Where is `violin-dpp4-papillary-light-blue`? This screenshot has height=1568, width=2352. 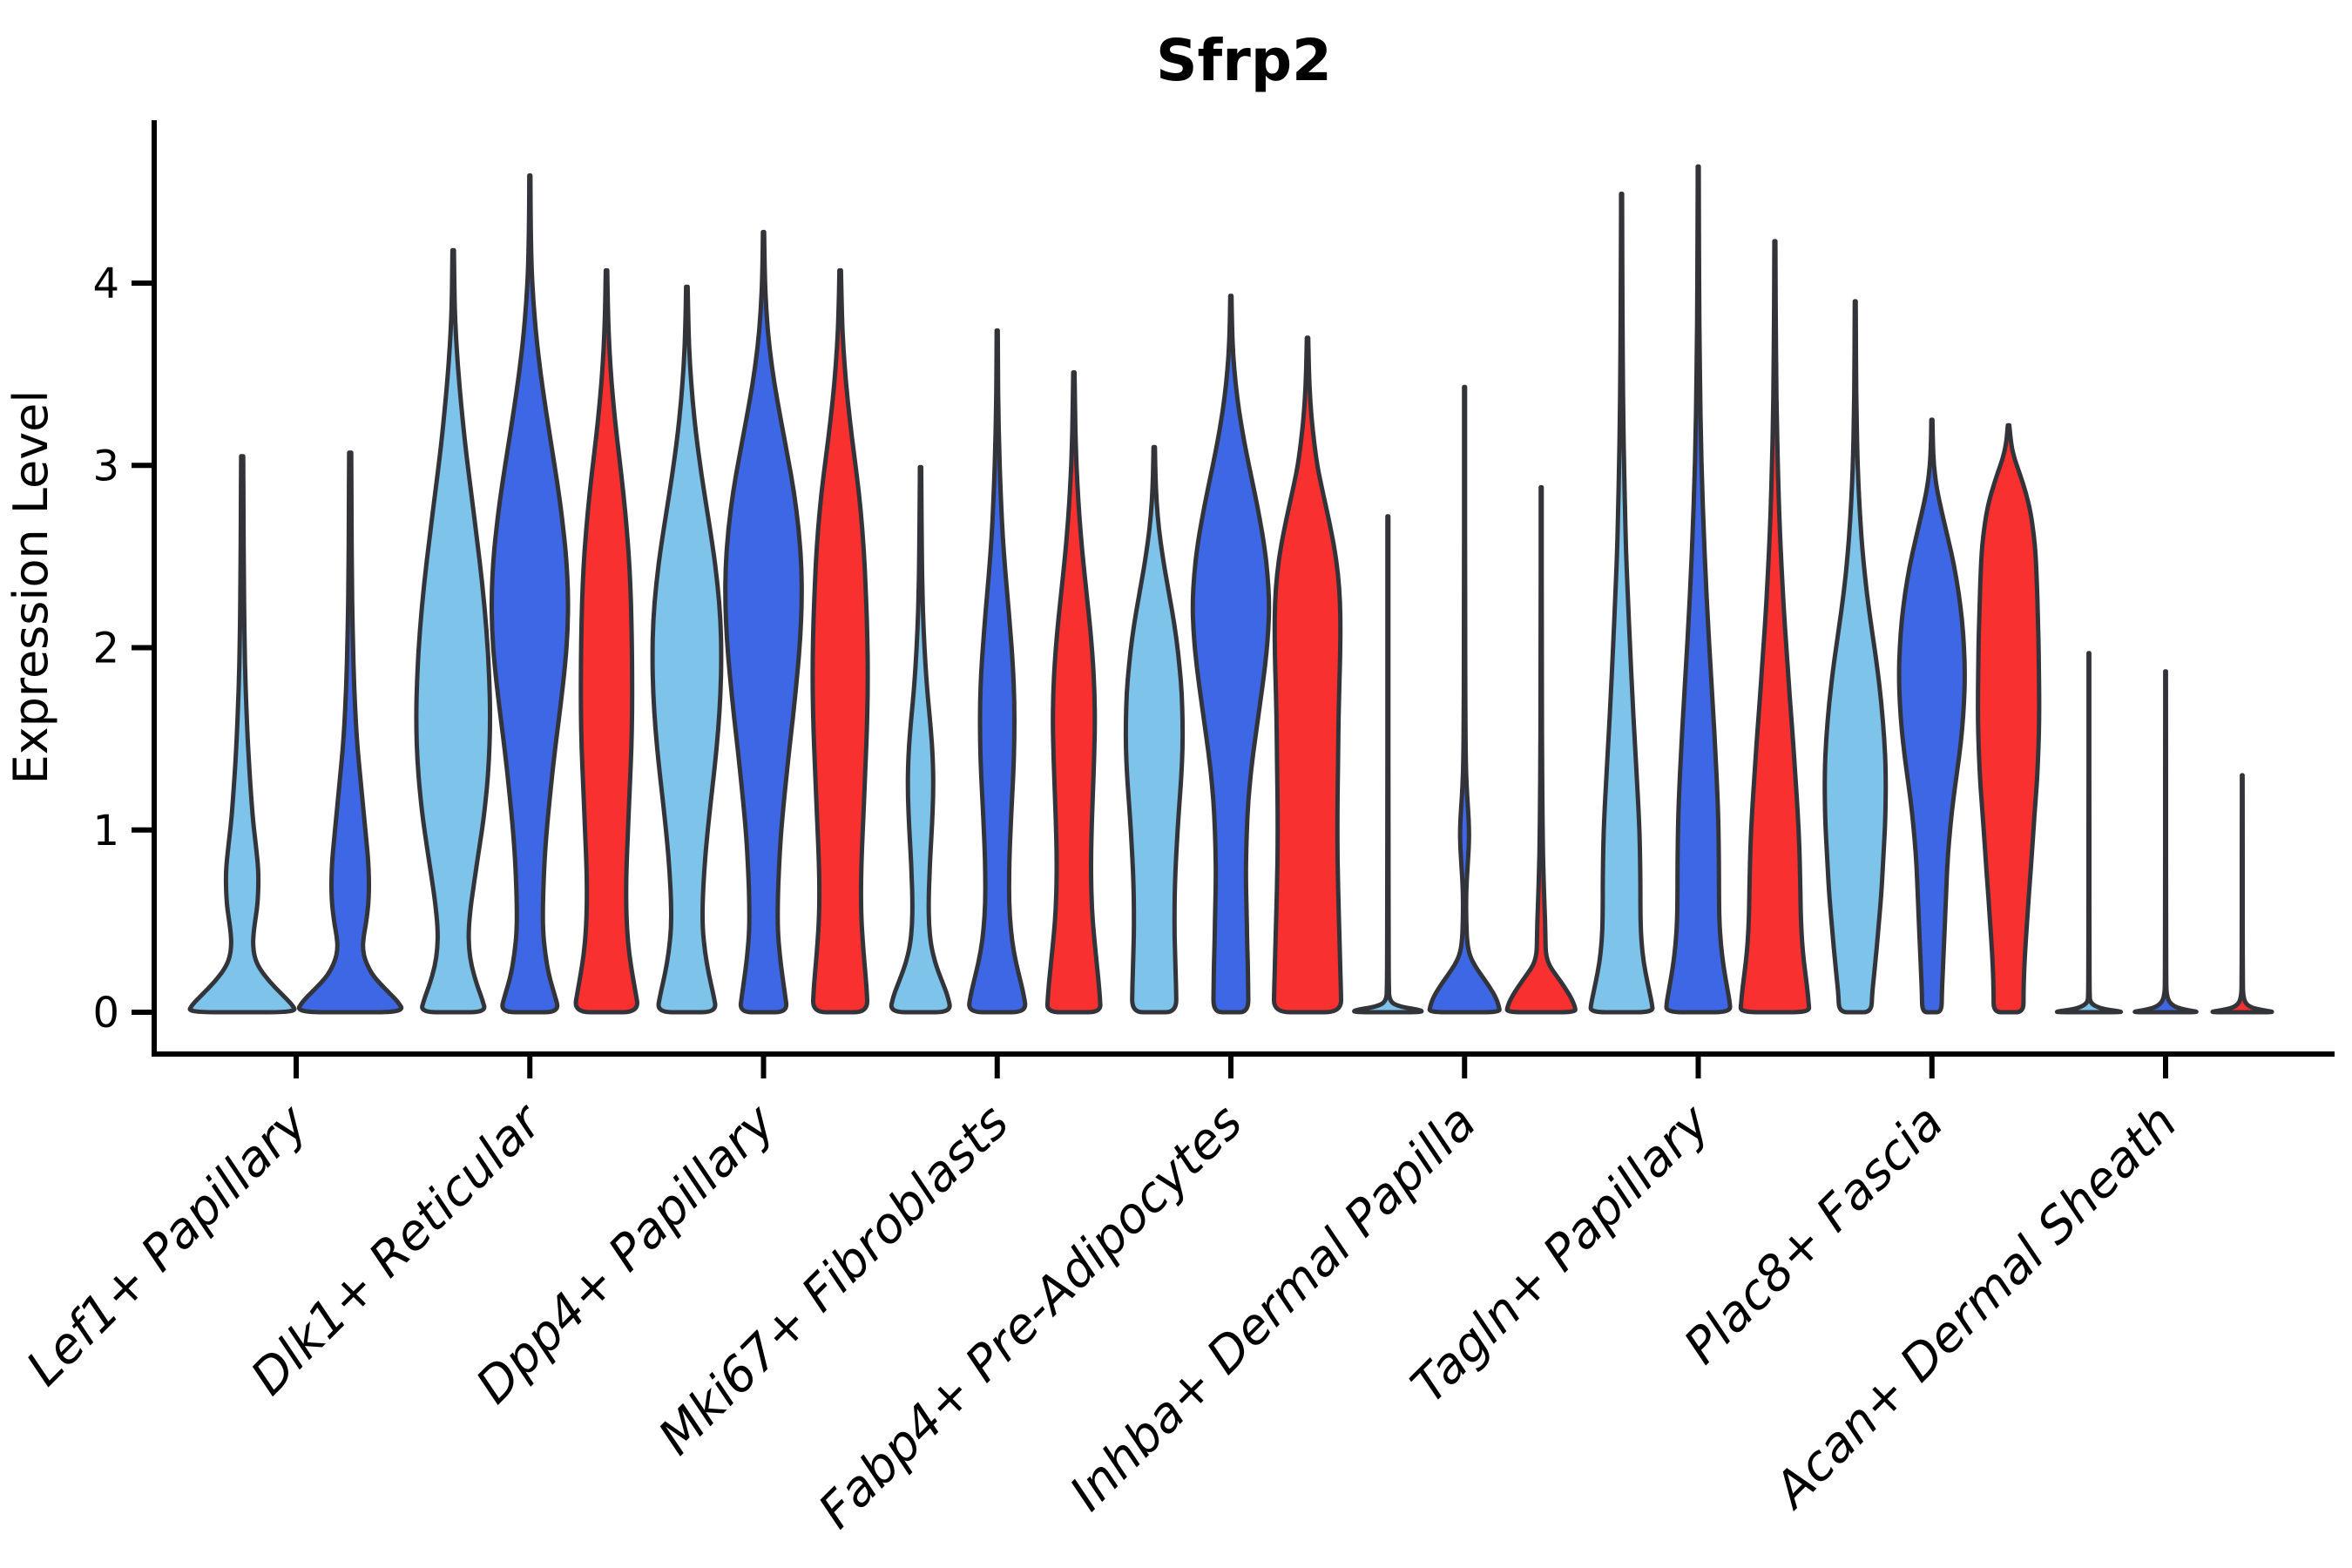 violin-dpp4-papillary-light-blue is located at coordinates (687, 649).